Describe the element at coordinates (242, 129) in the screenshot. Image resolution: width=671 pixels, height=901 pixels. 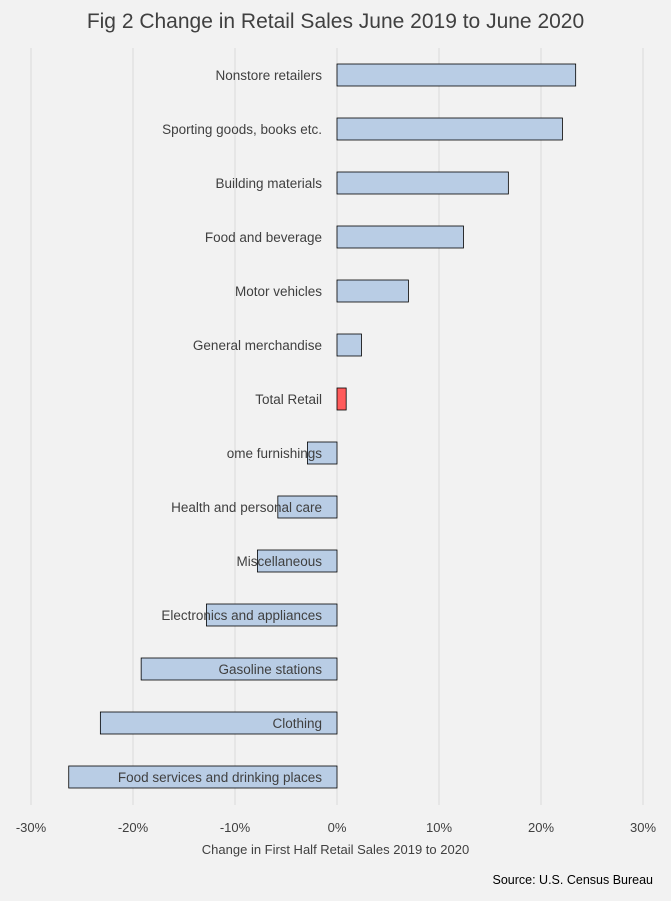
I see `category-label: Sporting goods, books etc.` at that location.